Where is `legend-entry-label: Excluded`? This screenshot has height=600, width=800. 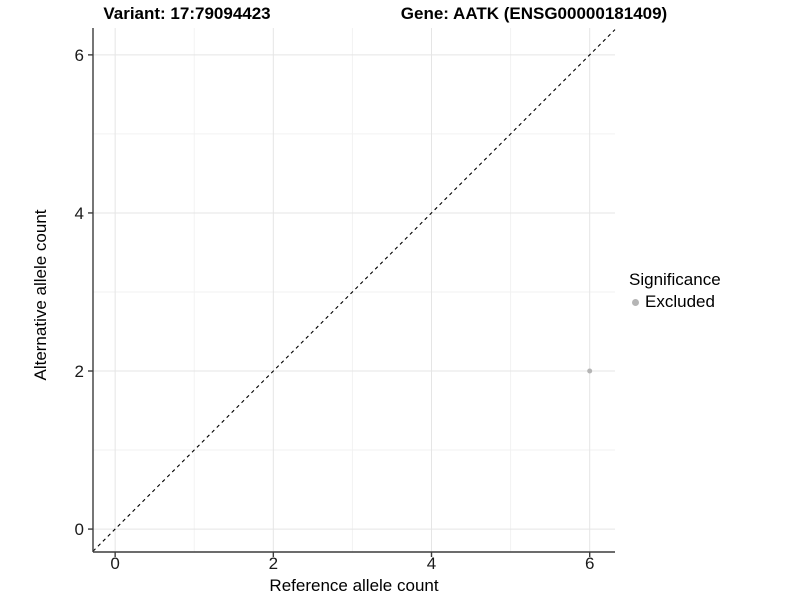
legend-entry-label: Excluded is located at coordinates (680, 301).